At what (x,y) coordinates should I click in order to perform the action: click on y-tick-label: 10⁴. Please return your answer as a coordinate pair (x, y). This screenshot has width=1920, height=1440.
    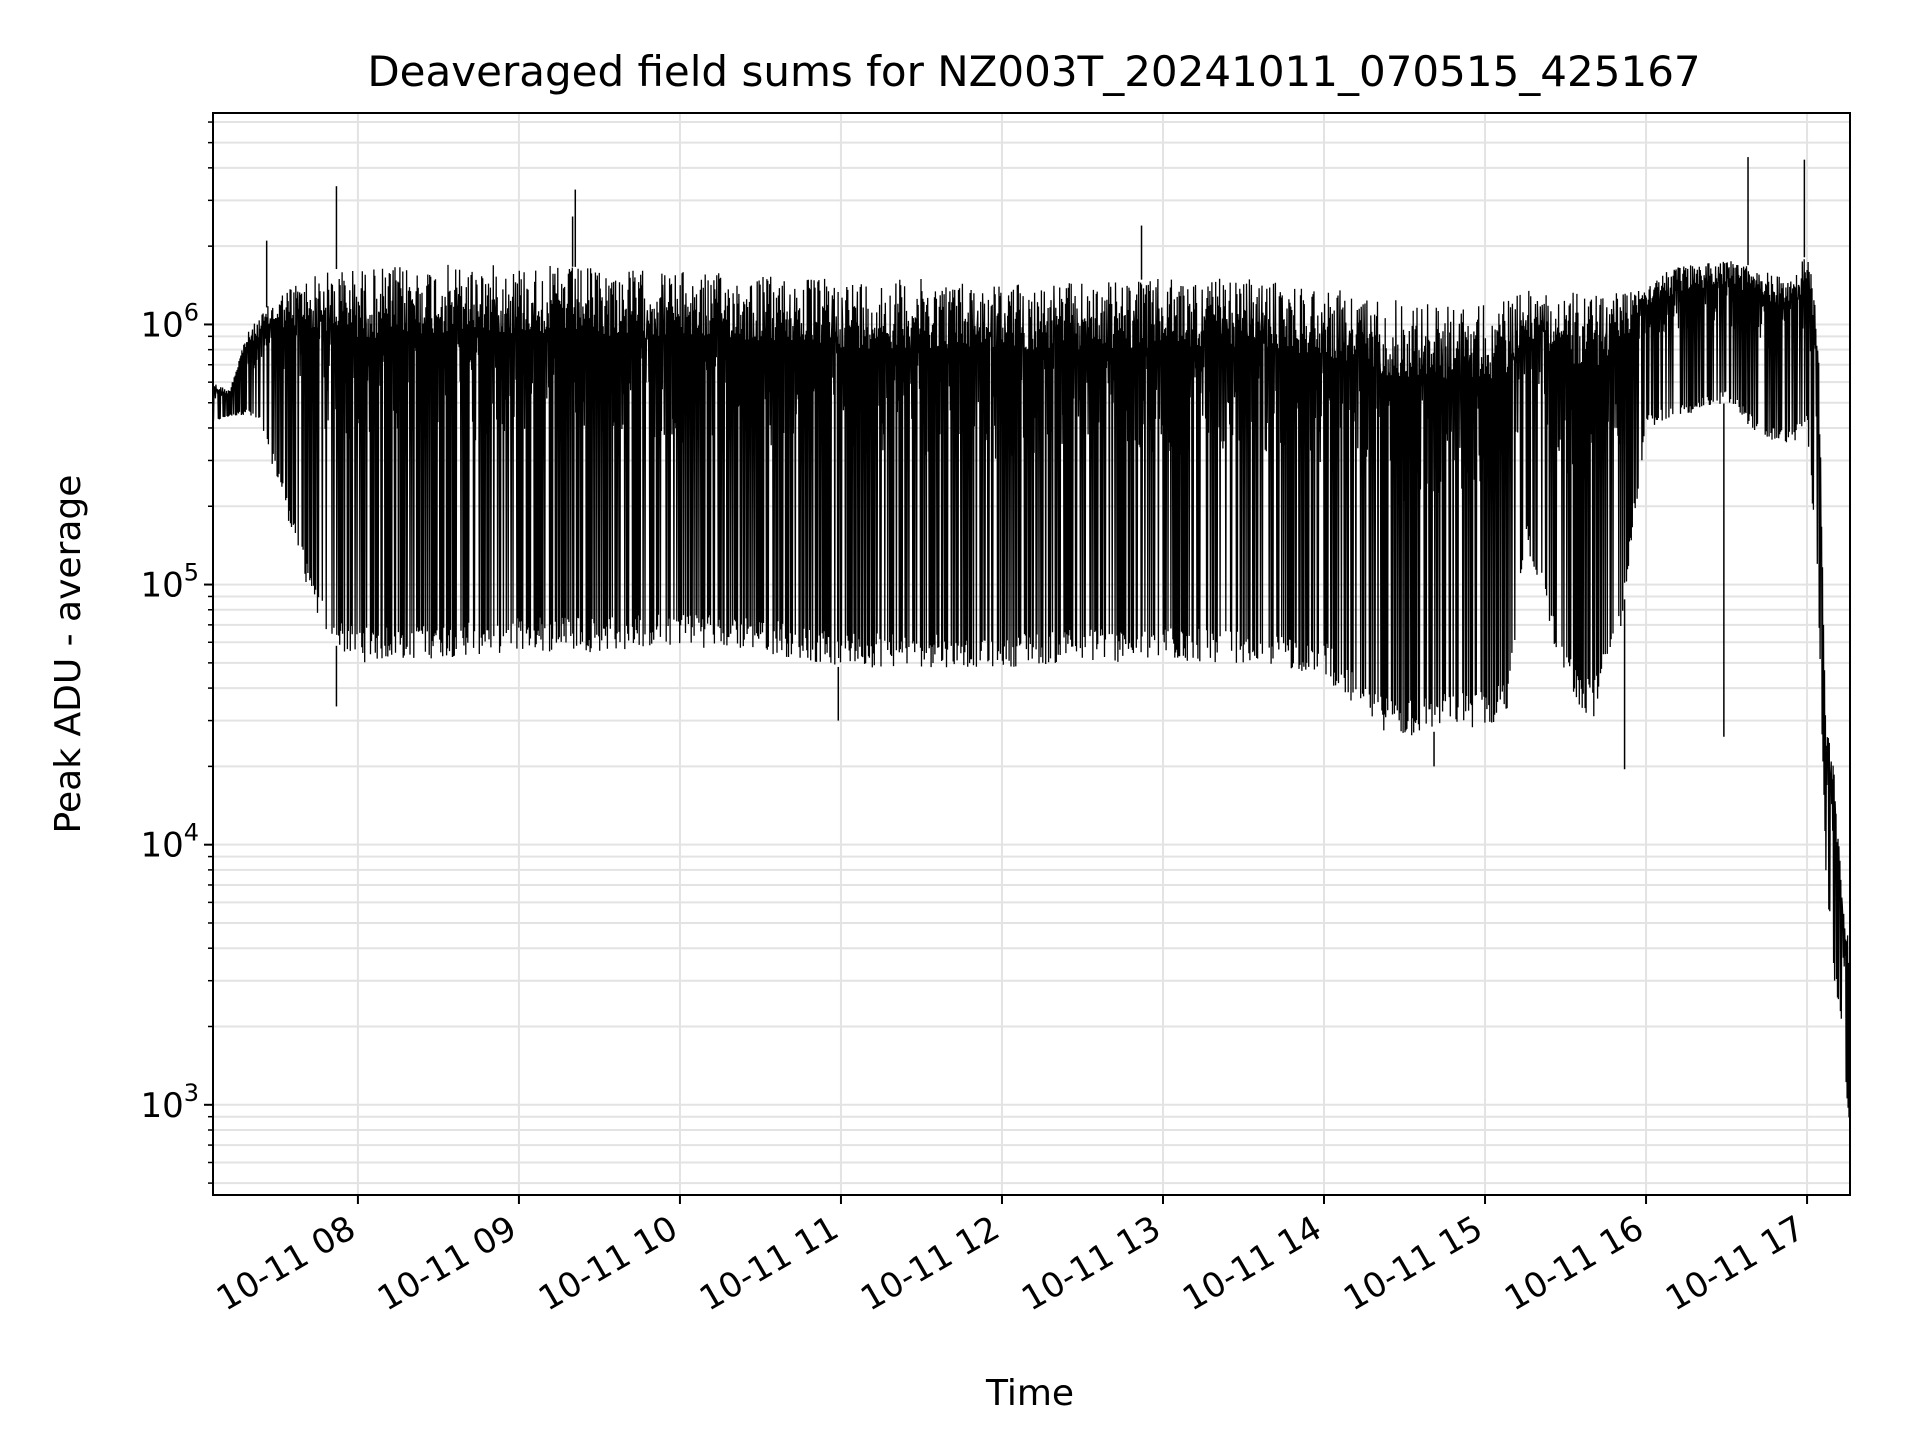
    Looking at the image, I should click on (169, 842).